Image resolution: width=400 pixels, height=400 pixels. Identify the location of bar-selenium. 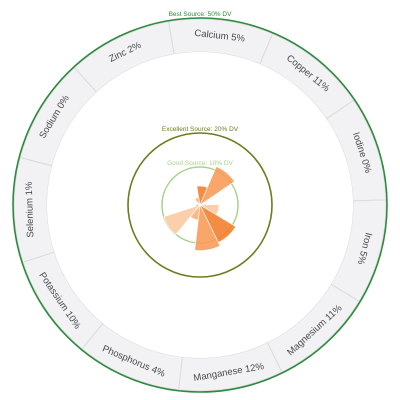
(198, 205).